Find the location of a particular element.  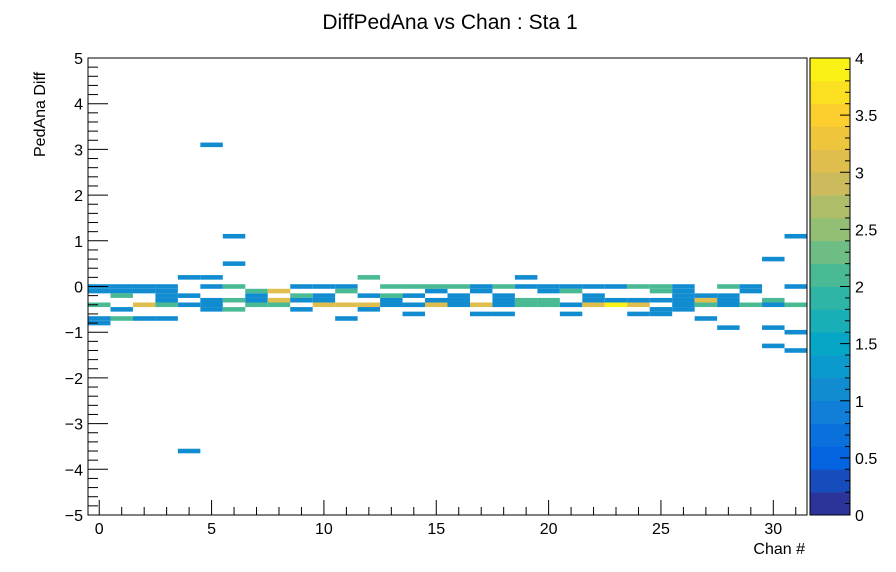

y-tick-label: 0 is located at coordinates (78, 288).